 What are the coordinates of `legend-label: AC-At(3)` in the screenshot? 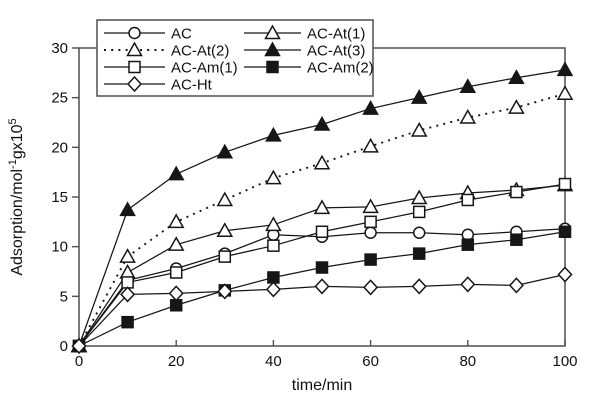 It's located at (336, 51).